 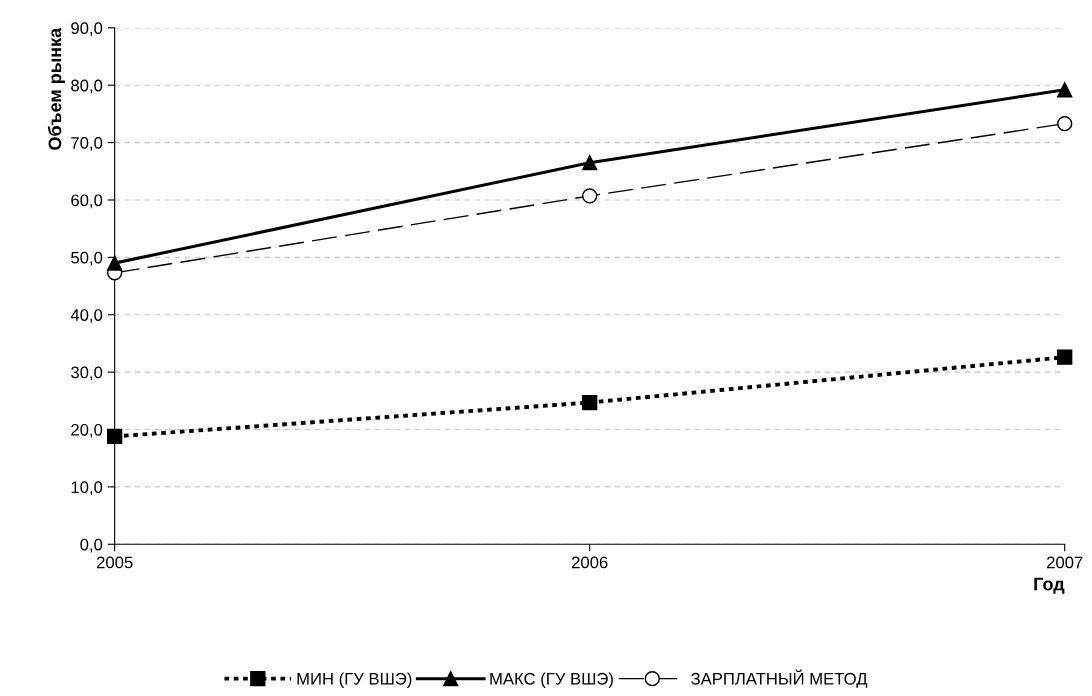 I want to click on x-tick-label: 2005, so click(x=114, y=562).